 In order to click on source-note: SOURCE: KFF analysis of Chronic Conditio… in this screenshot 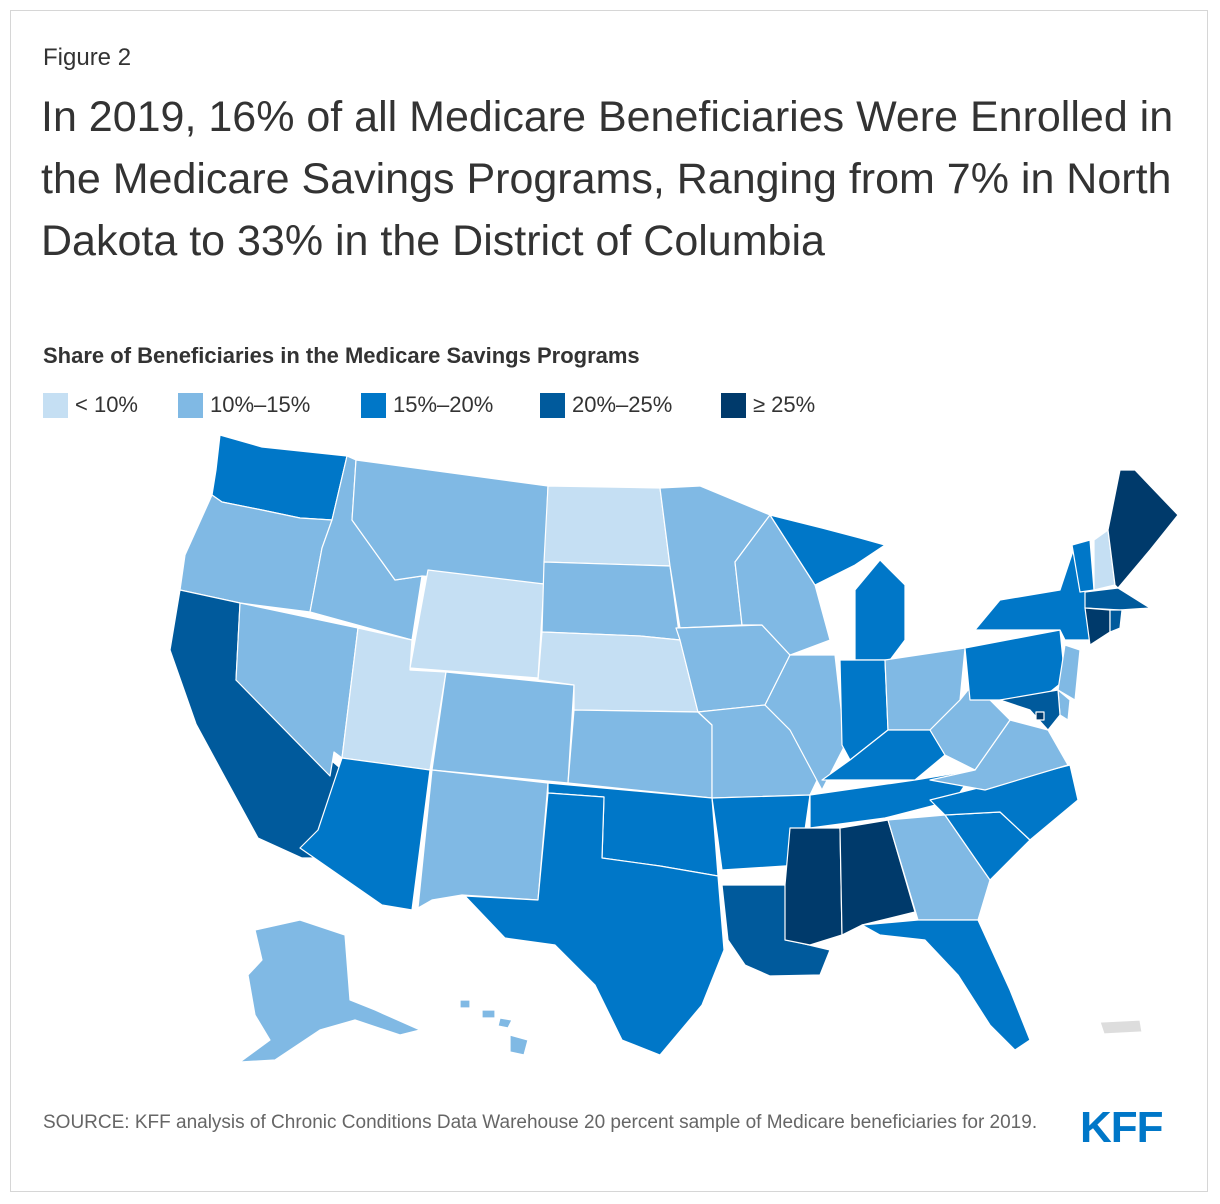, I will do `click(540, 1122)`.